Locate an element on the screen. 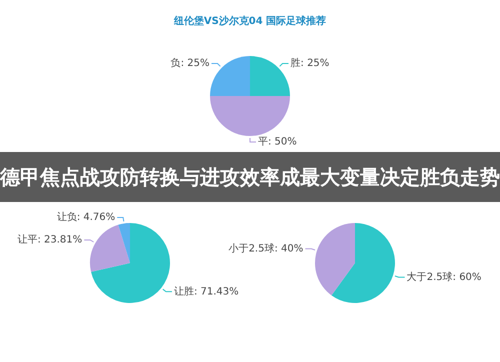 The height and width of the screenshot is (362, 500). slice-label: 让胜: 71.43% is located at coordinates (206, 291).